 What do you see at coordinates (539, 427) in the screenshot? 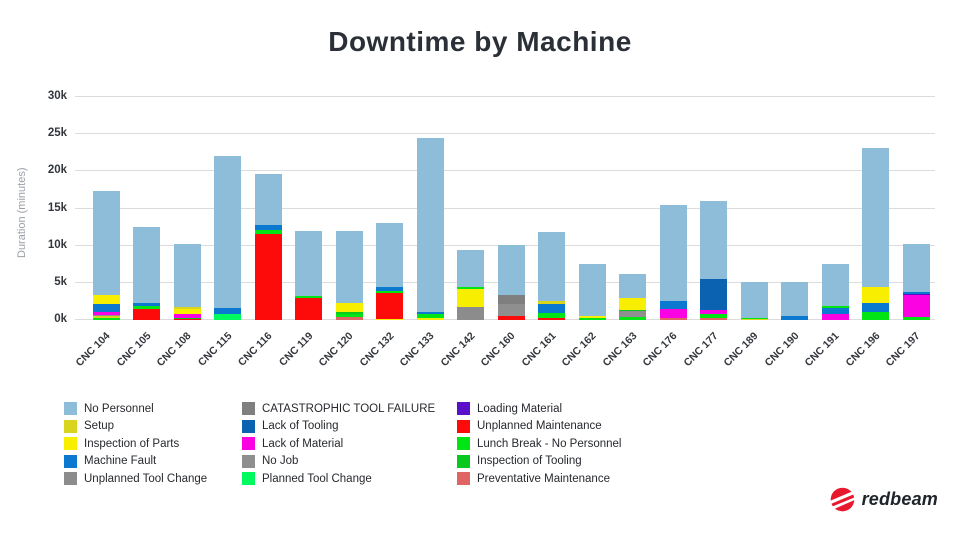
I see `legend-item-unplanned-maintenance: Unplanned Maintenance` at bounding box center [539, 427].